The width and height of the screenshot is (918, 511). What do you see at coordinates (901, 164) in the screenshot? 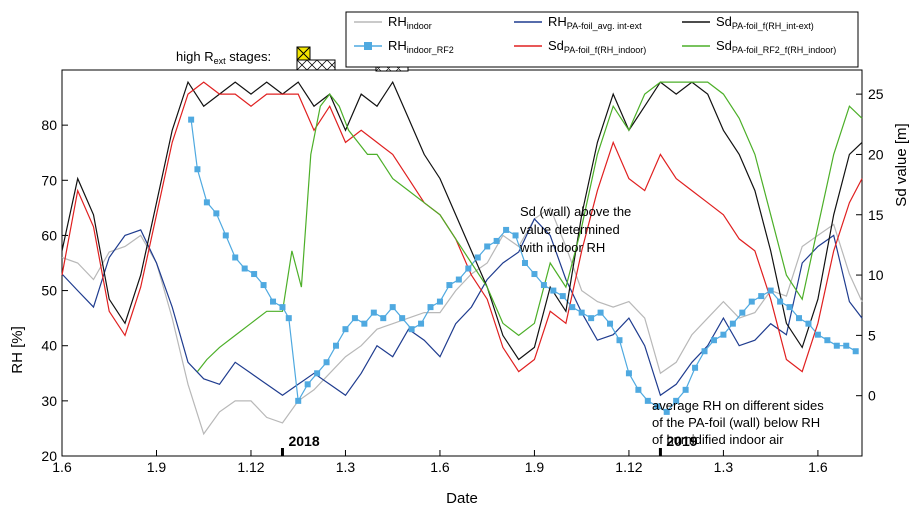
I see `y-axis-title-right: Sd value [m]` at bounding box center [901, 164].